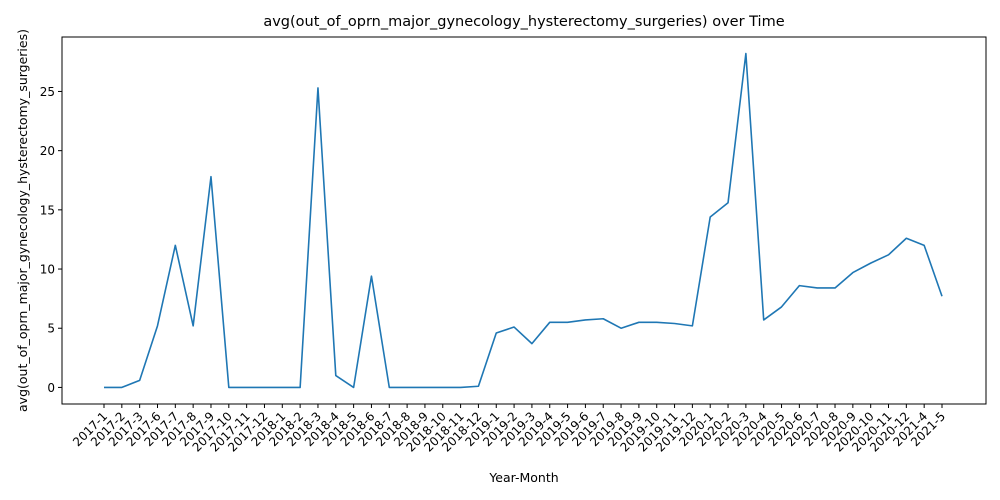 The image size is (1000, 500). Describe the element at coordinates (47, 151) in the screenshot. I see `y-tick-label: 20` at that location.